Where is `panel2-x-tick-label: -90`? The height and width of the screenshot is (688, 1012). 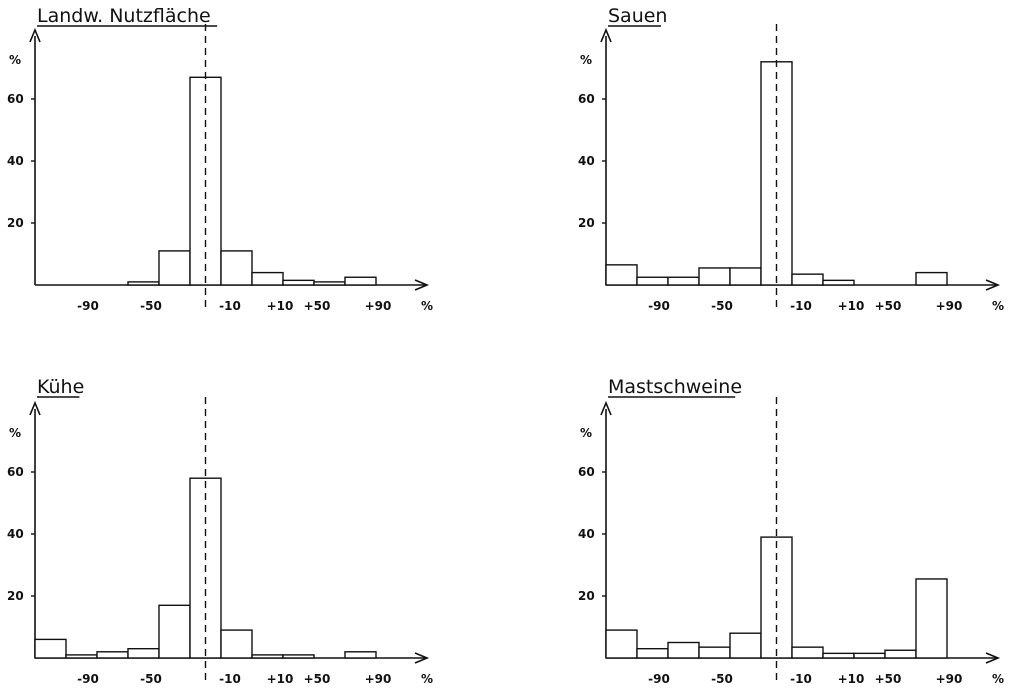 panel2-x-tick-label: -90 is located at coordinates (659, 306).